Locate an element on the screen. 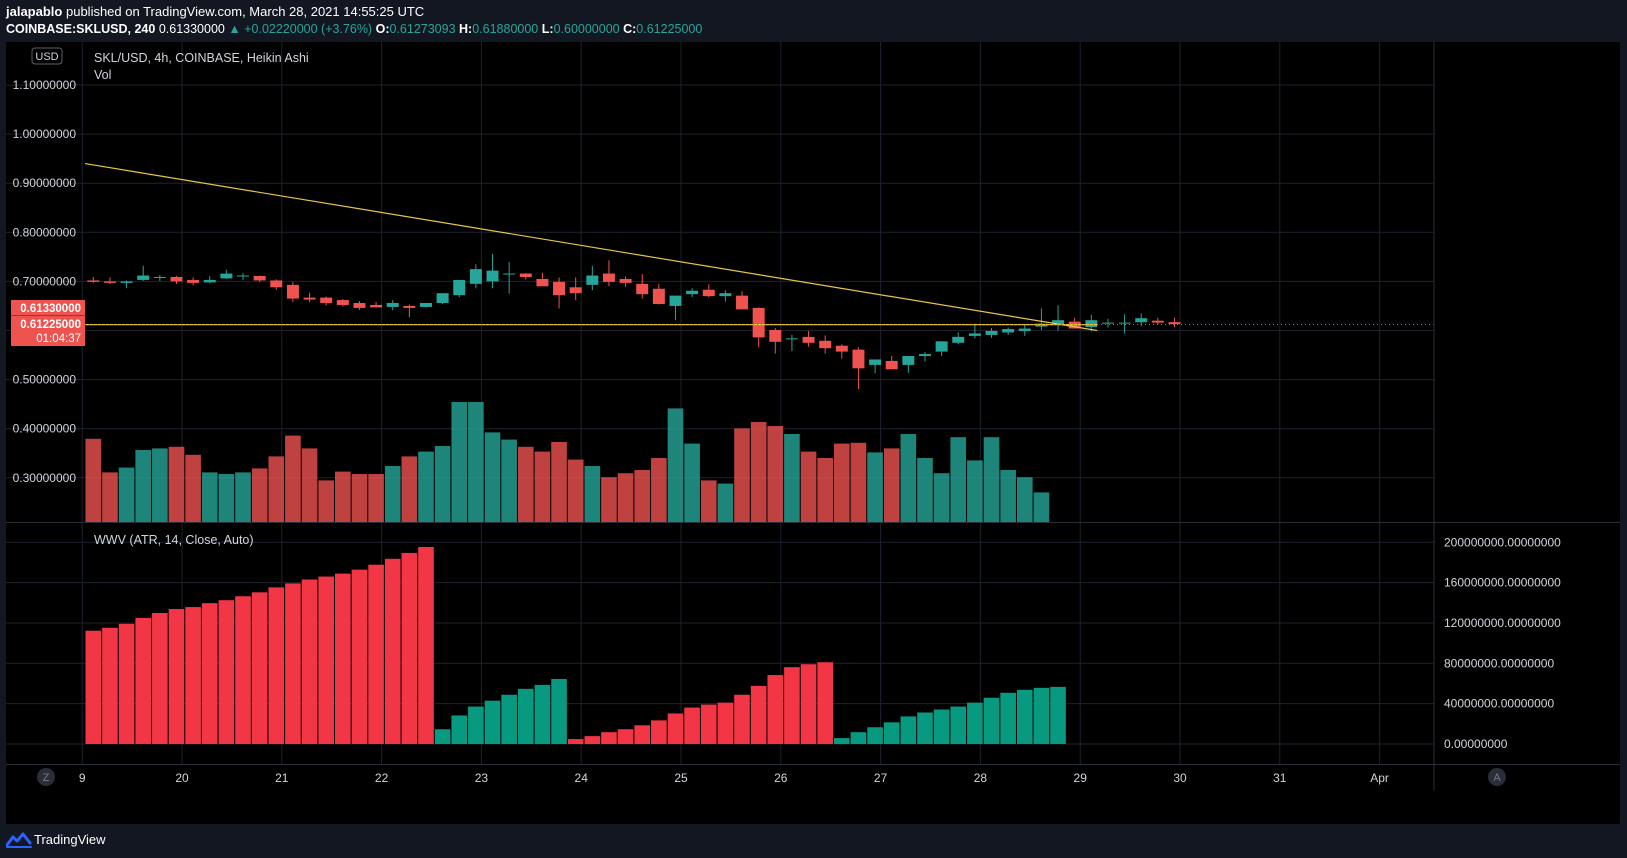 The height and width of the screenshot is (858, 1627). time-axis-label: 9 is located at coordinates (82, 778).